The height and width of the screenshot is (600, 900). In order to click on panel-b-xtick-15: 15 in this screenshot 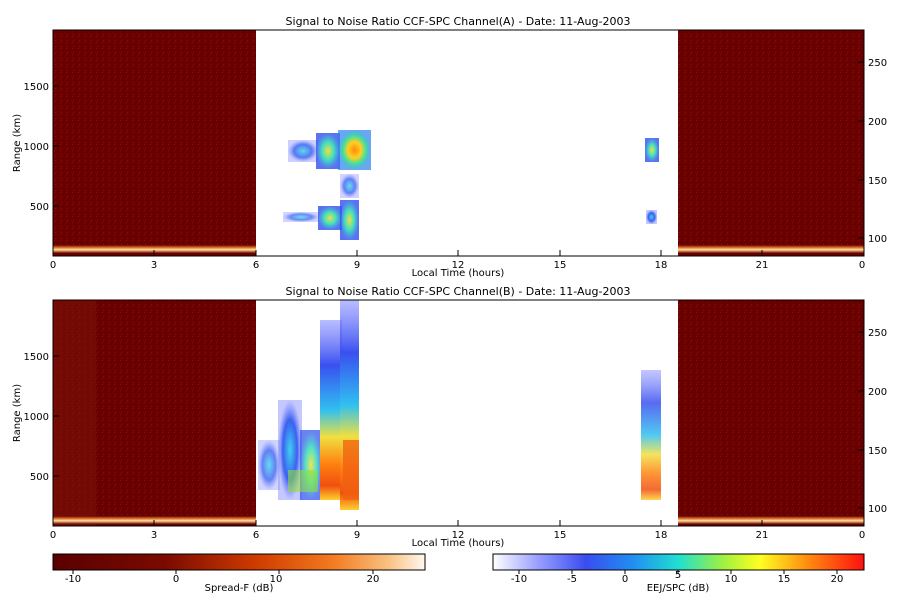, I will do `click(560, 535)`.